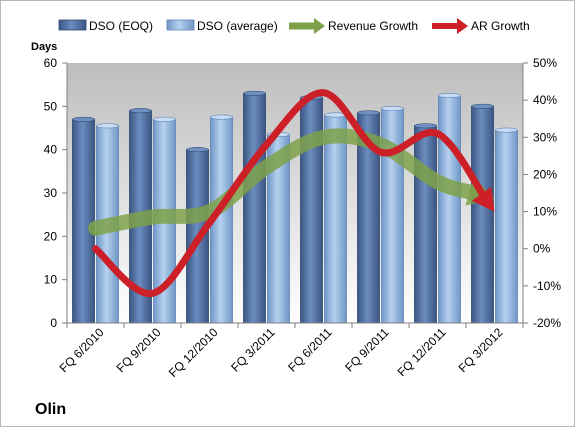 The height and width of the screenshot is (427, 575). Describe the element at coordinates (51, 193) in the screenshot. I see `y-left-tick-label-3: 30` at that location.